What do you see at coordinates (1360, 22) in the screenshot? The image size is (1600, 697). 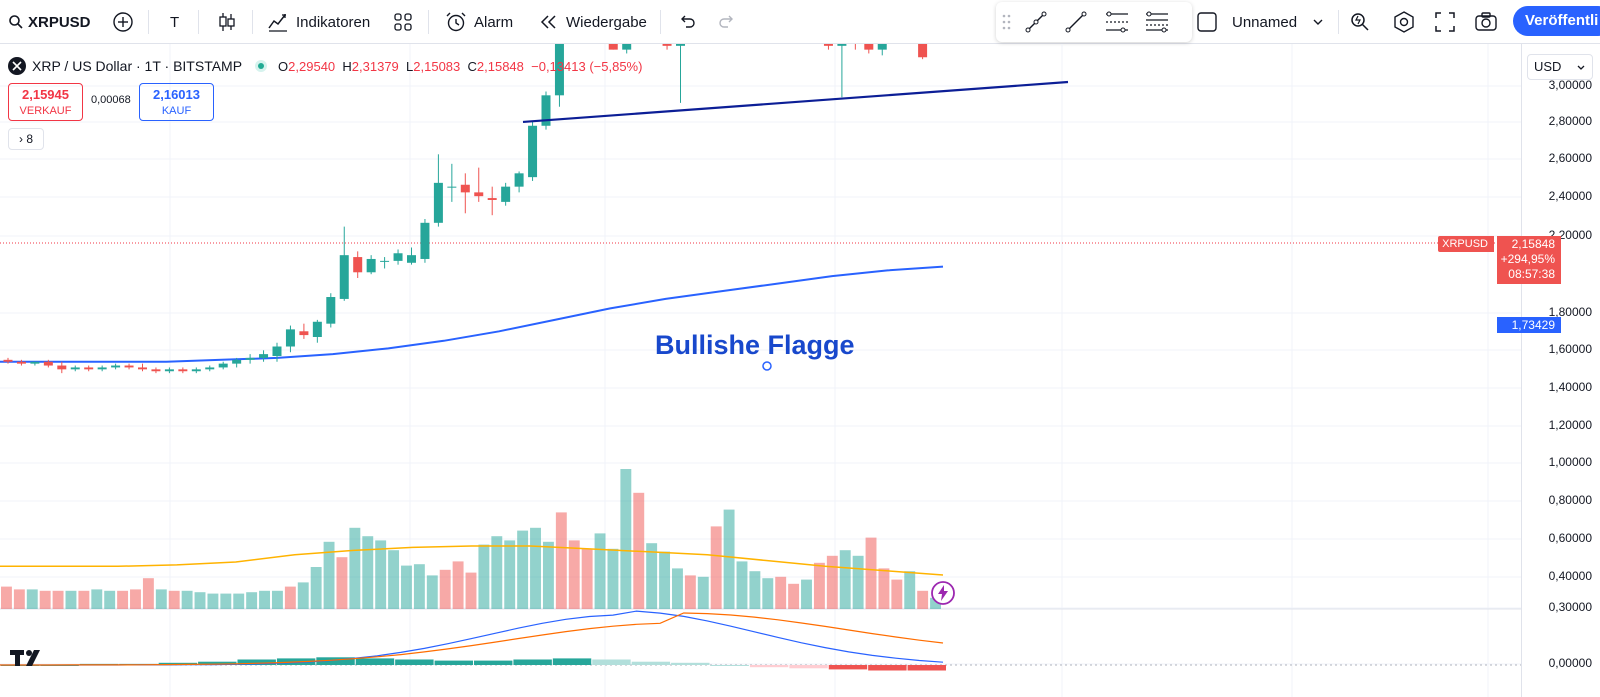 I see `quick-search-button` at bounding box center [1360, 22].